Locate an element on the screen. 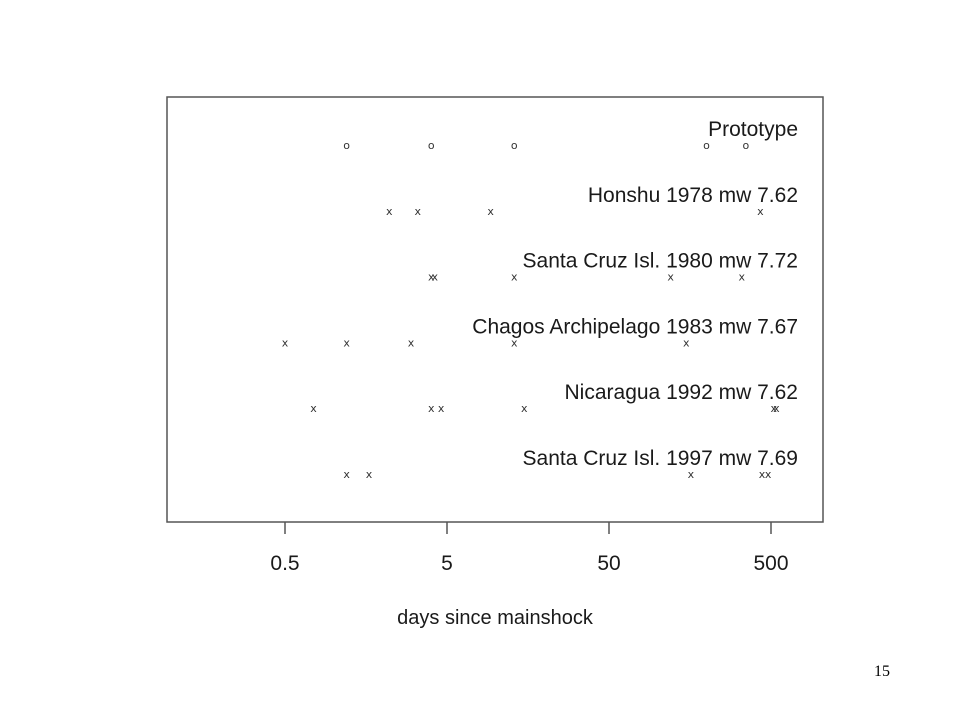 This screenshot has height=720, width=960. x-tick-label: 0.5 is located at coordinates (284, 563).